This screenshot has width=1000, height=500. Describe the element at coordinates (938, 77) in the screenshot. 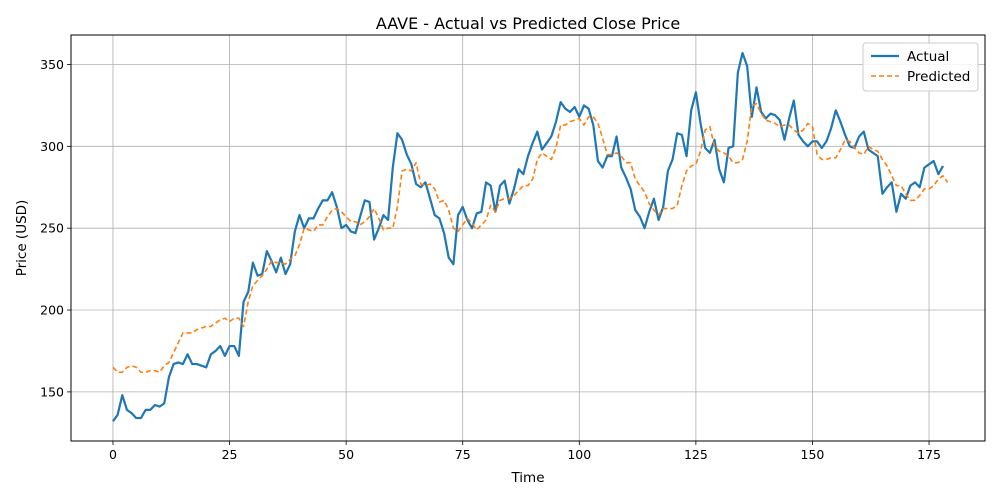

I see `legend-label-predicted: Predicted` at that location.